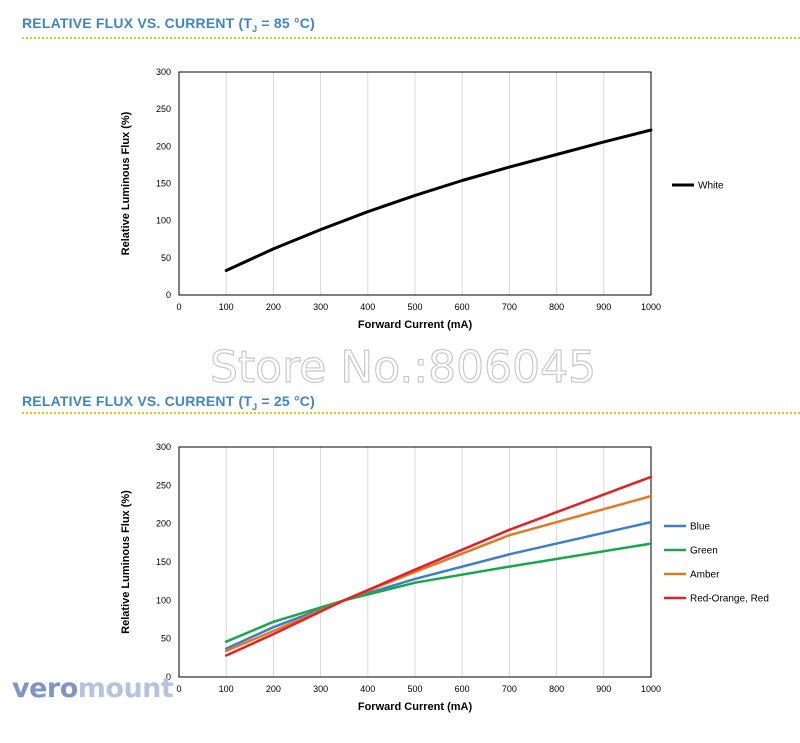  I want to click on store-watermark: Store No.:806045, so click(403, 367).